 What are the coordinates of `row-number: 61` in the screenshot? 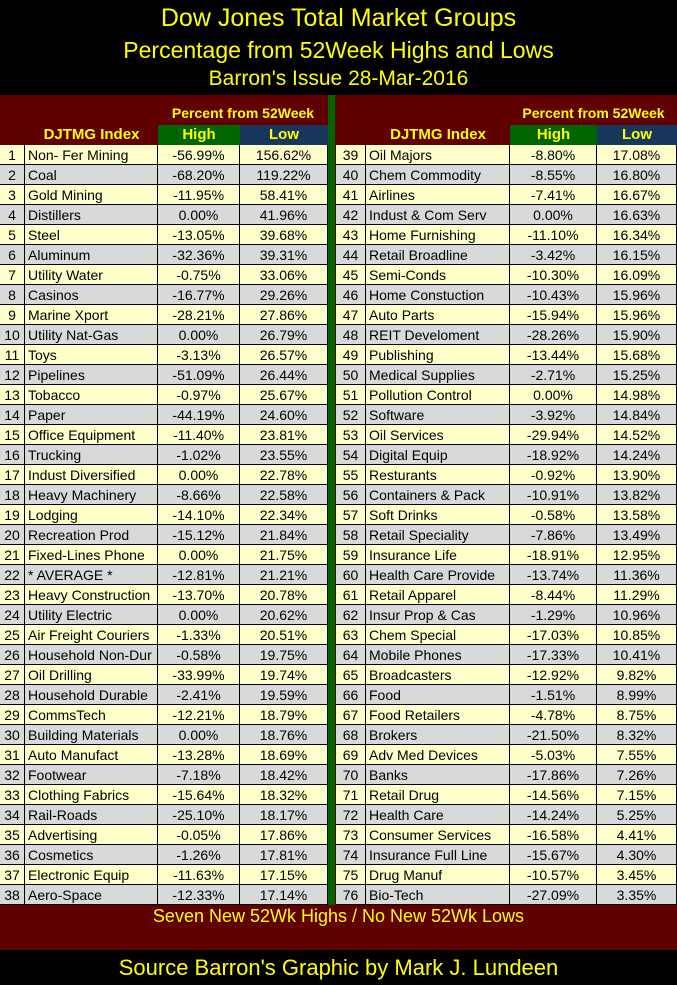 It's located at (351, 595).